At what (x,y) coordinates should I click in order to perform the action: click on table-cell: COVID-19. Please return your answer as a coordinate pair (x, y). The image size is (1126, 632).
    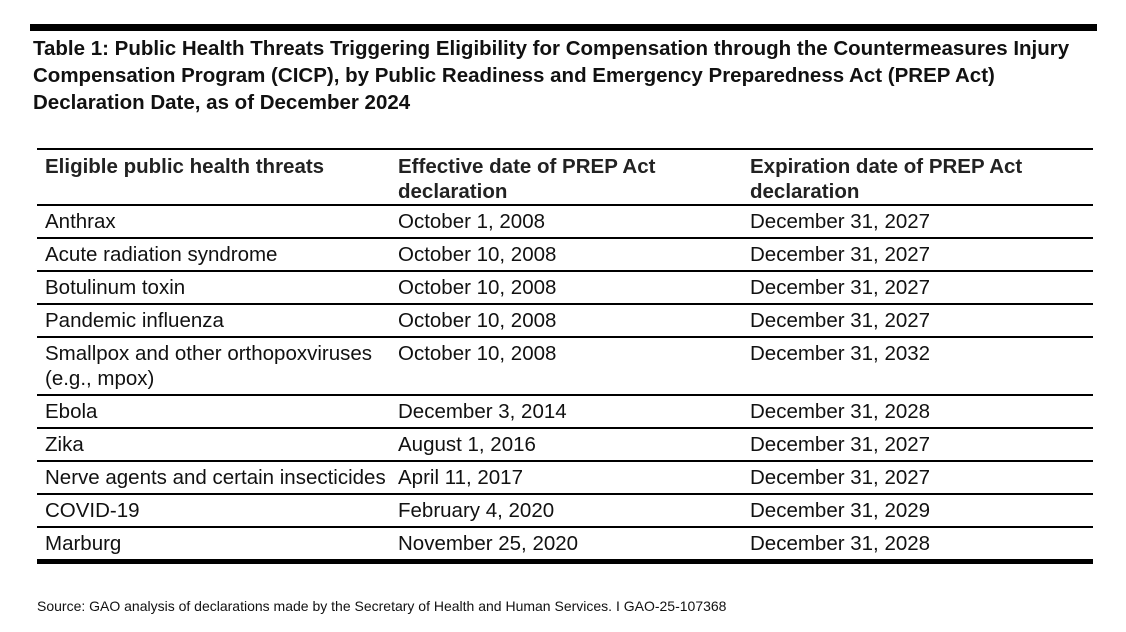
    Looking at the image, I should click on (92, 510).